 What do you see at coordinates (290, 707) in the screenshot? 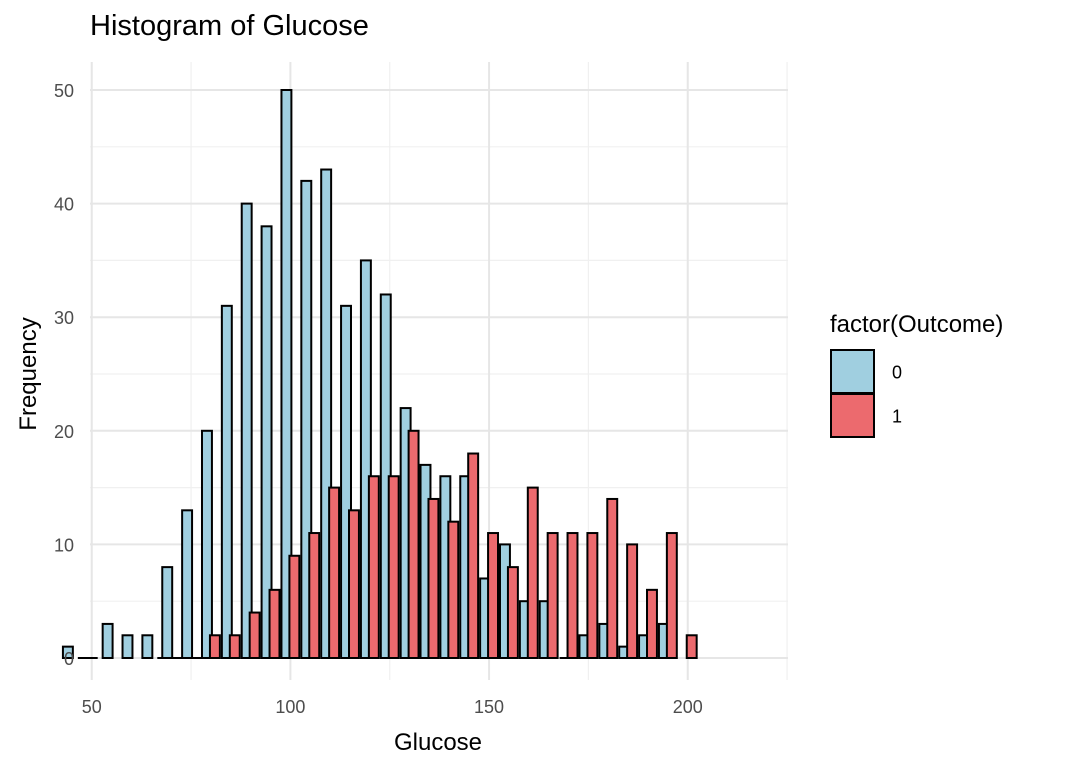
I see `x-tick-label: 100` at bounding box center [290, 707].